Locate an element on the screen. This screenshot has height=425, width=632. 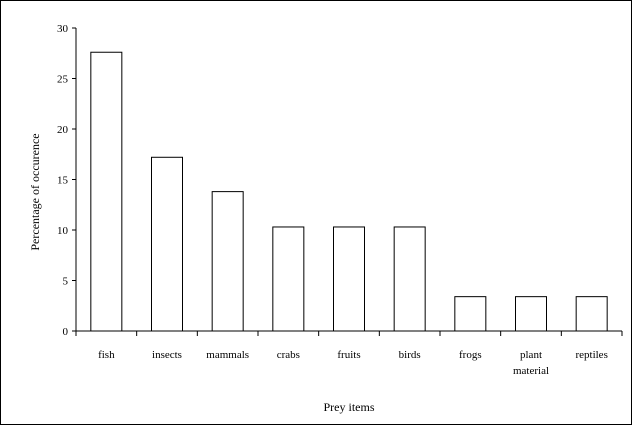
y-tick-label: 0 is located at coordinates (66, 332).